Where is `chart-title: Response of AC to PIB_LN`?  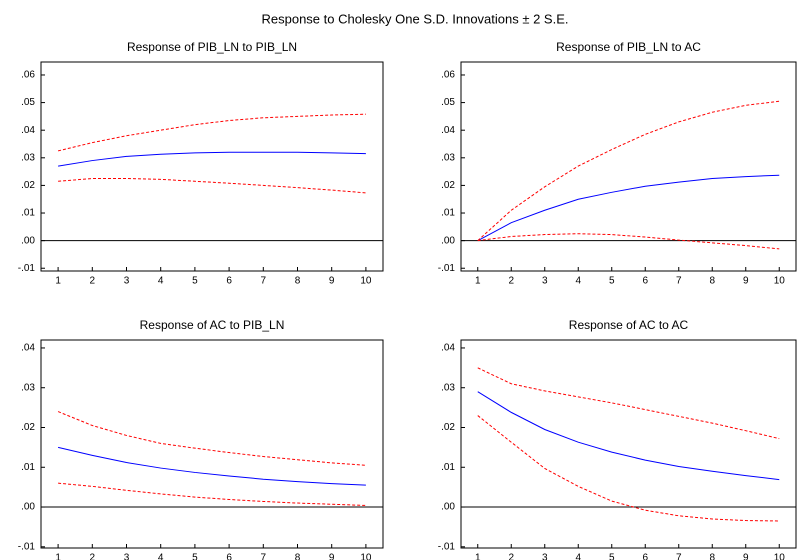 chart-title: Response of AC to PIB_LN is located at coordinates (212, 325).